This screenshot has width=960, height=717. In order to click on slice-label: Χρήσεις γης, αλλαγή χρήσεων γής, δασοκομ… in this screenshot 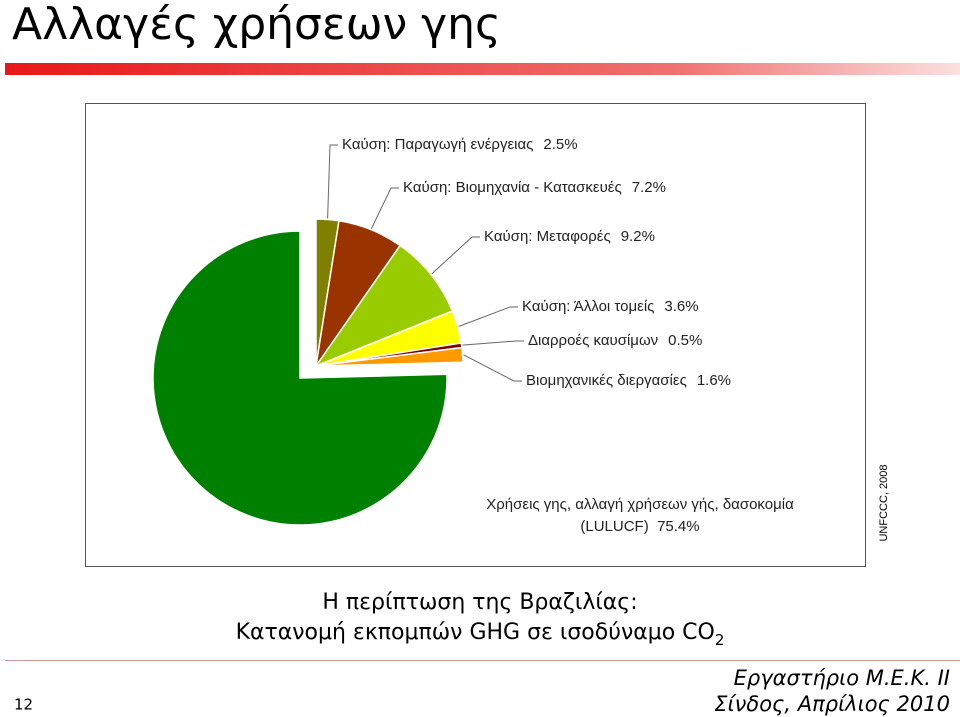, I will do `click(640, 516)`.